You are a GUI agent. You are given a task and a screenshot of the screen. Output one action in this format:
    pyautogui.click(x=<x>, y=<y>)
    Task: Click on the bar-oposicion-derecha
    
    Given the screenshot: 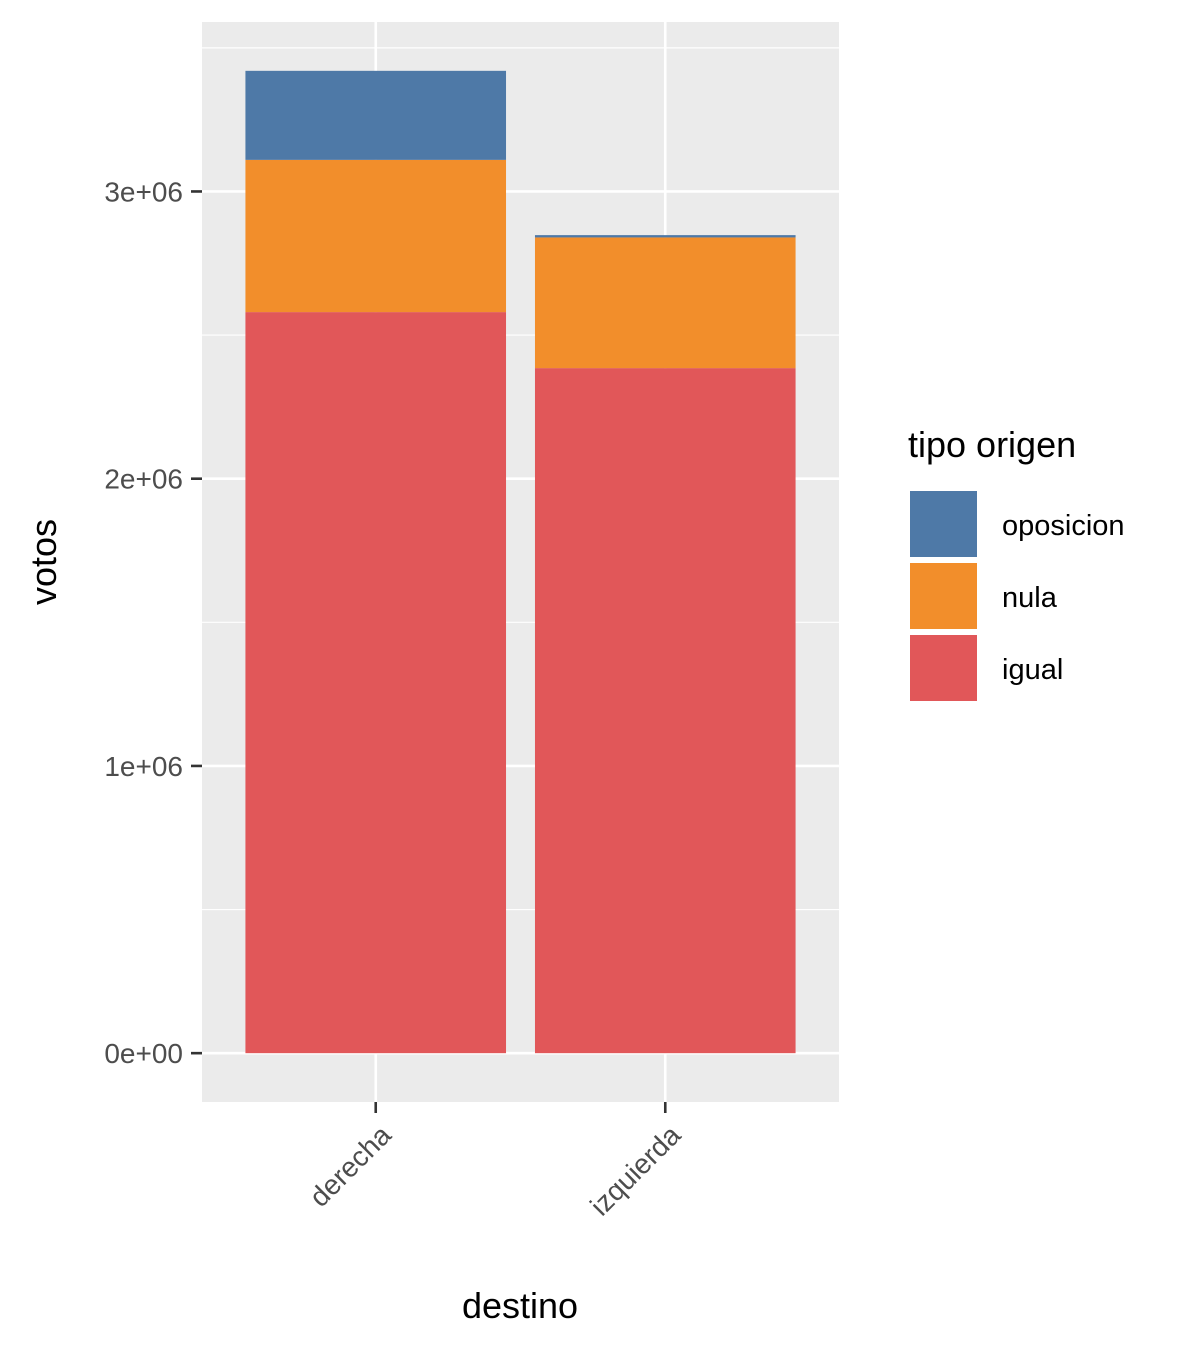 What is the action you would take?
    pyautogui.click(x=376, y=115)
    